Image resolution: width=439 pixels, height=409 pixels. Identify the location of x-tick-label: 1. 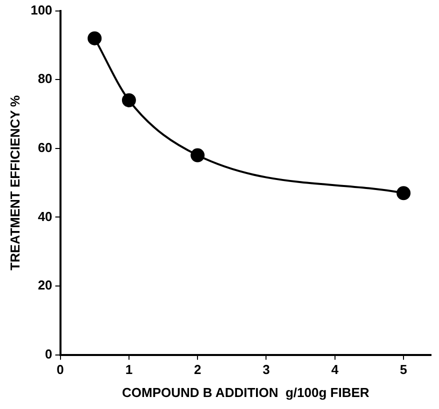
(129, 370).